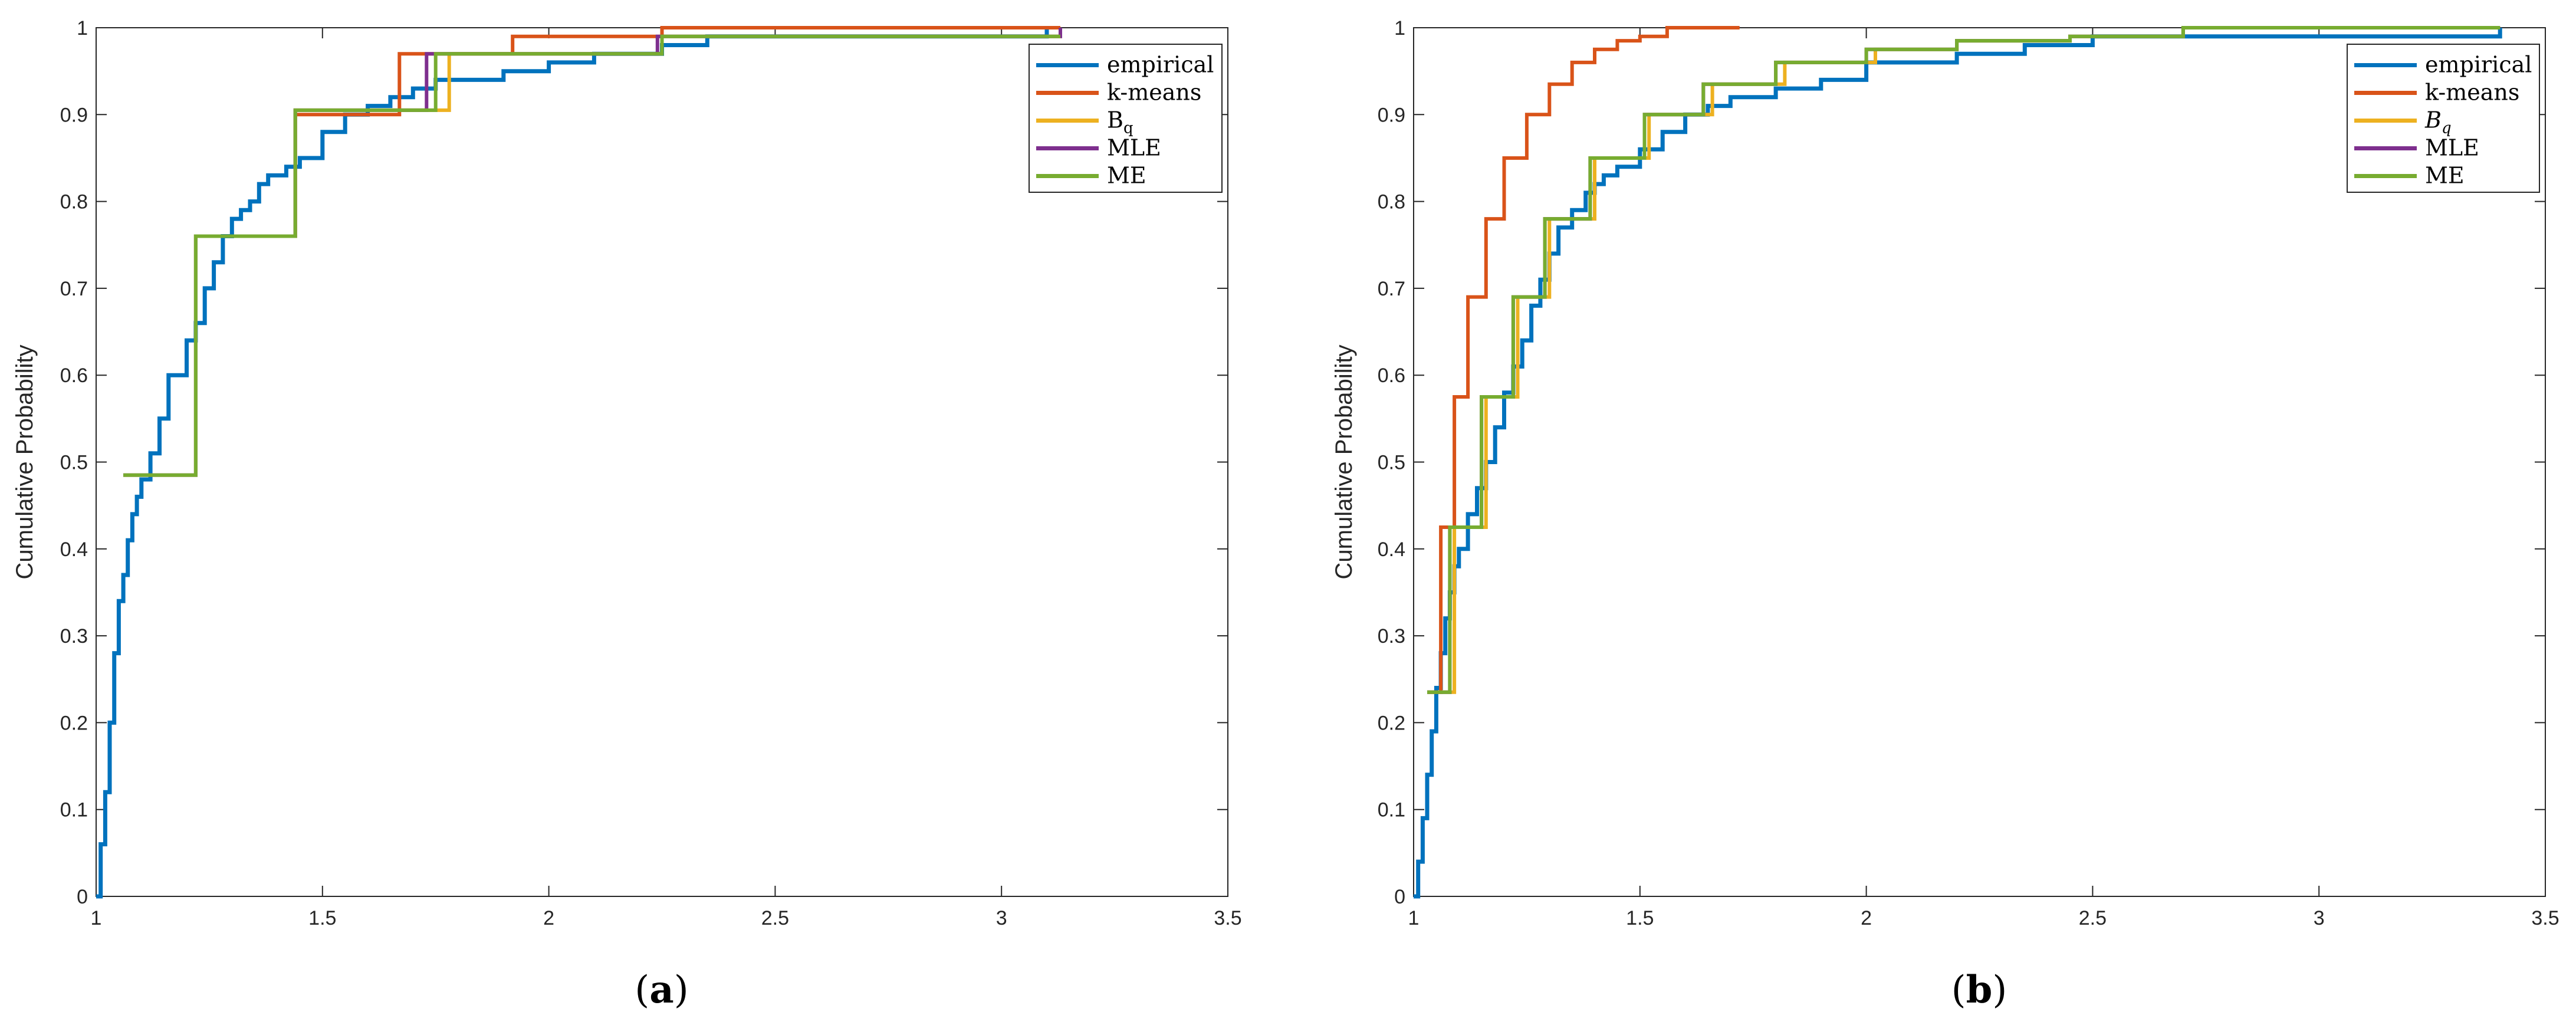 This screenshot has width=2576, height=1022. Describe the element at coordinates (661, 990) in the screenshot. I see `panel-caption-a: (a)` at that location.